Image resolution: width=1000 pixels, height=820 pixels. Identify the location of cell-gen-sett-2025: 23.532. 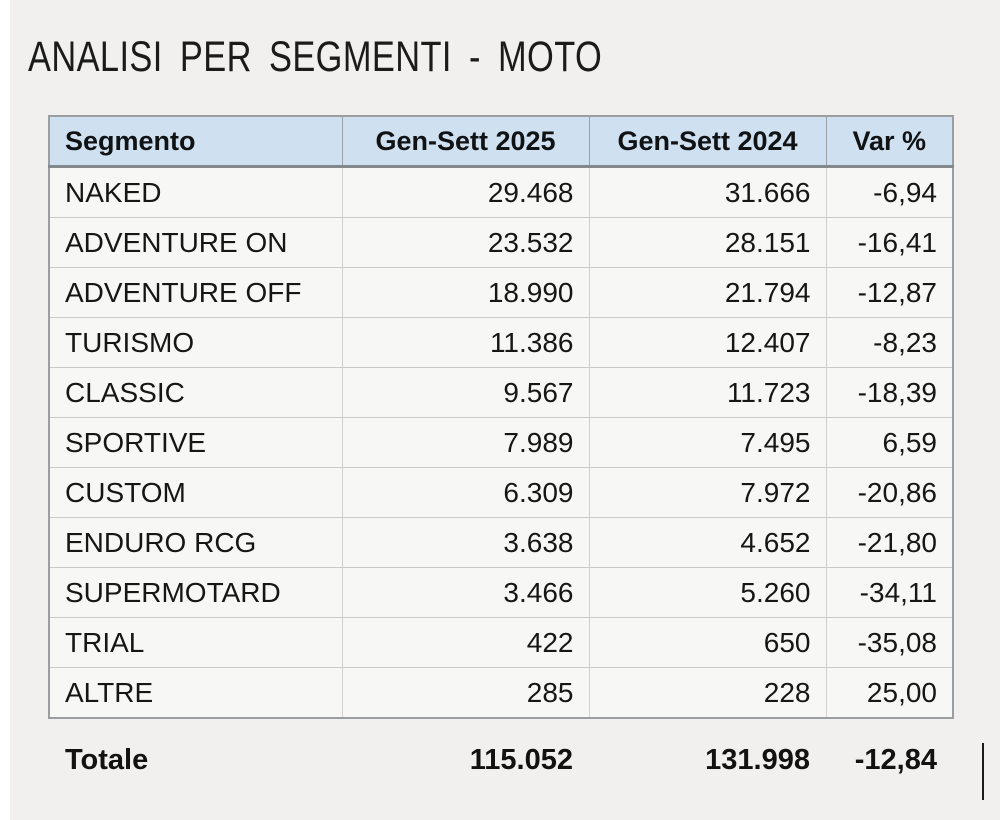
(465, 242).